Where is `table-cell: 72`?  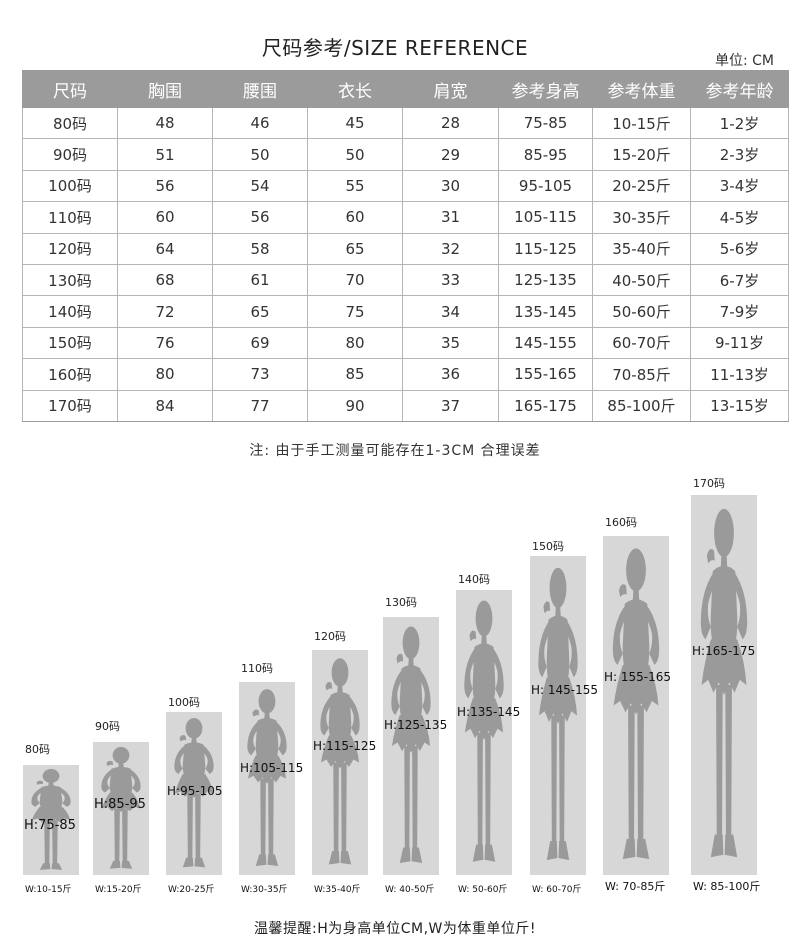 table-cell: 72 is located at coordinates (165, 311).